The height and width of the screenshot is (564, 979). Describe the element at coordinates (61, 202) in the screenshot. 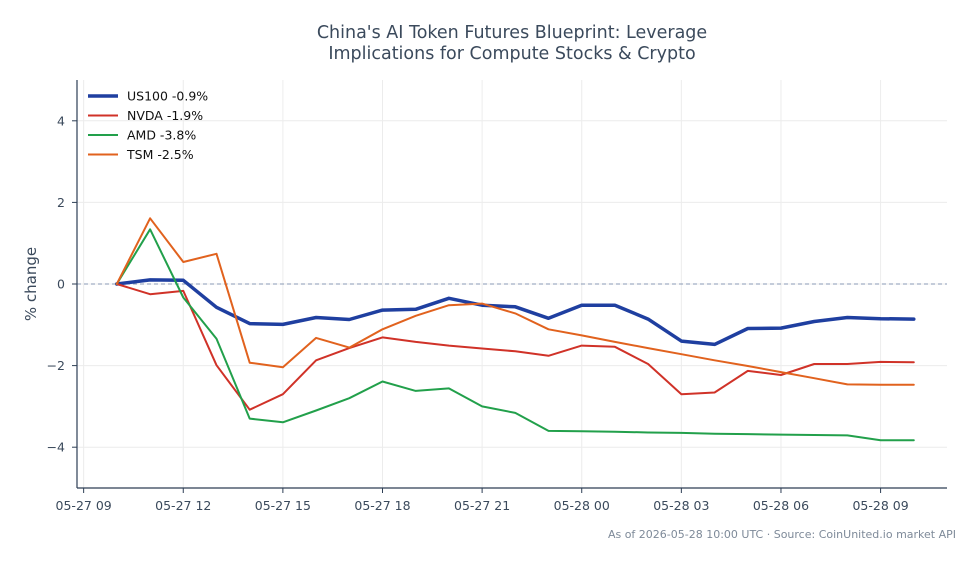

I see `y-tick-label: 2` at that location.